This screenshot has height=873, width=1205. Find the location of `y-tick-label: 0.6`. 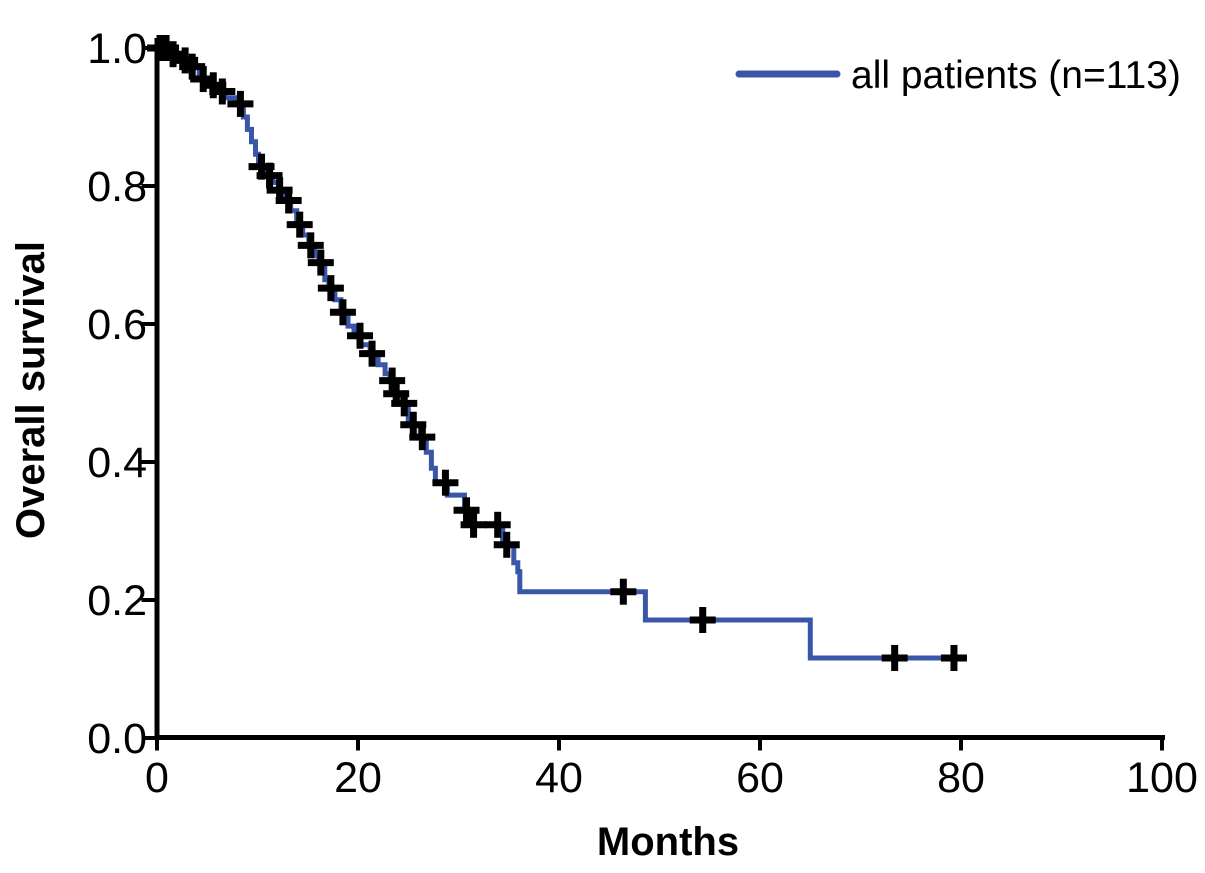

y-tick-label: 0.6 is located at coordinates (117, 325).